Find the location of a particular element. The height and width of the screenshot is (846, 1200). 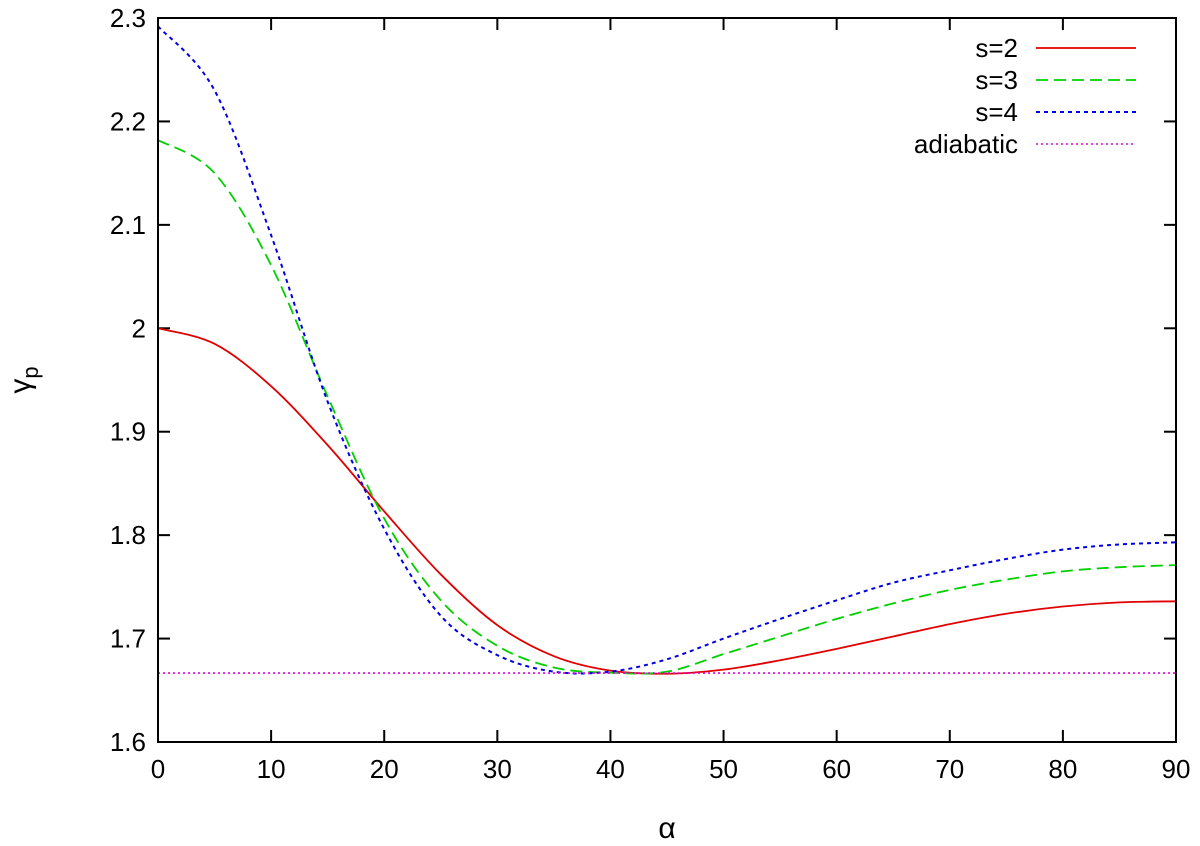

y-tick-label: 2 is located at coordinates (139, 328).